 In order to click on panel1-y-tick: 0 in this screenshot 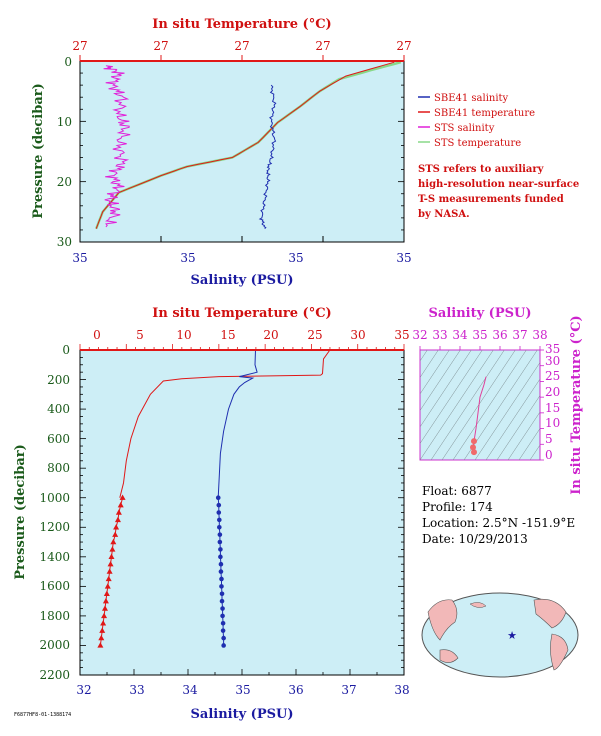, I will do `click(68, 62)`.